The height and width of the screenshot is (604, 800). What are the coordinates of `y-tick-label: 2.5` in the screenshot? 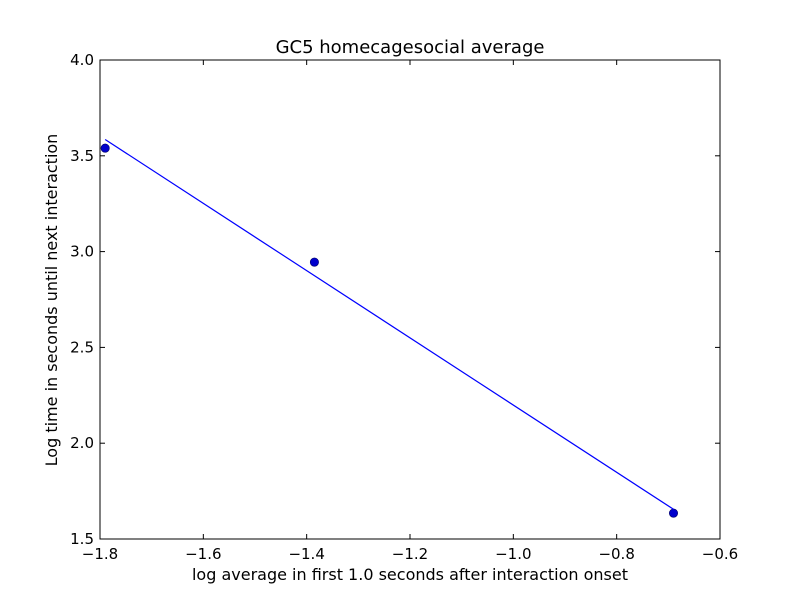 It's located at (82, 347).